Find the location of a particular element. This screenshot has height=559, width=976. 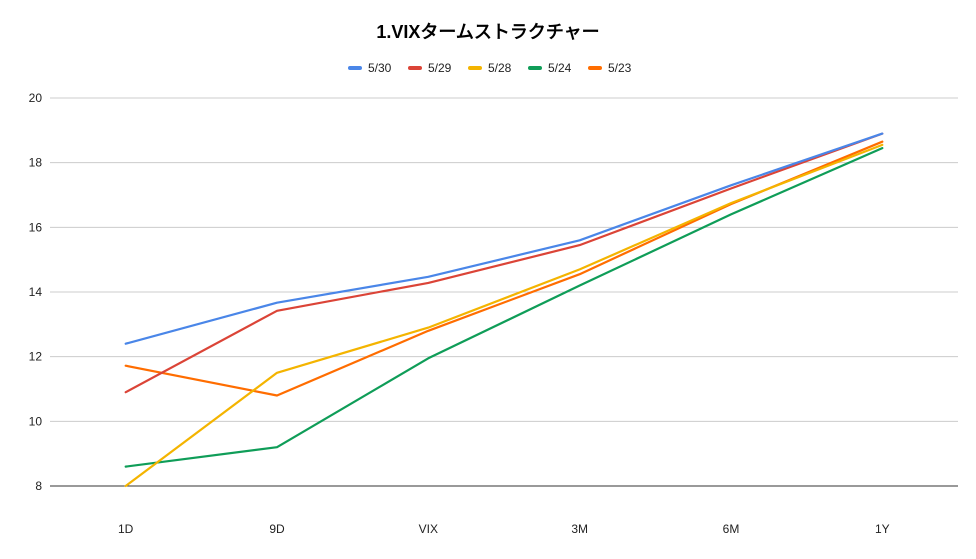

y-tick-label: 16 is located at coordinates (36, 227).